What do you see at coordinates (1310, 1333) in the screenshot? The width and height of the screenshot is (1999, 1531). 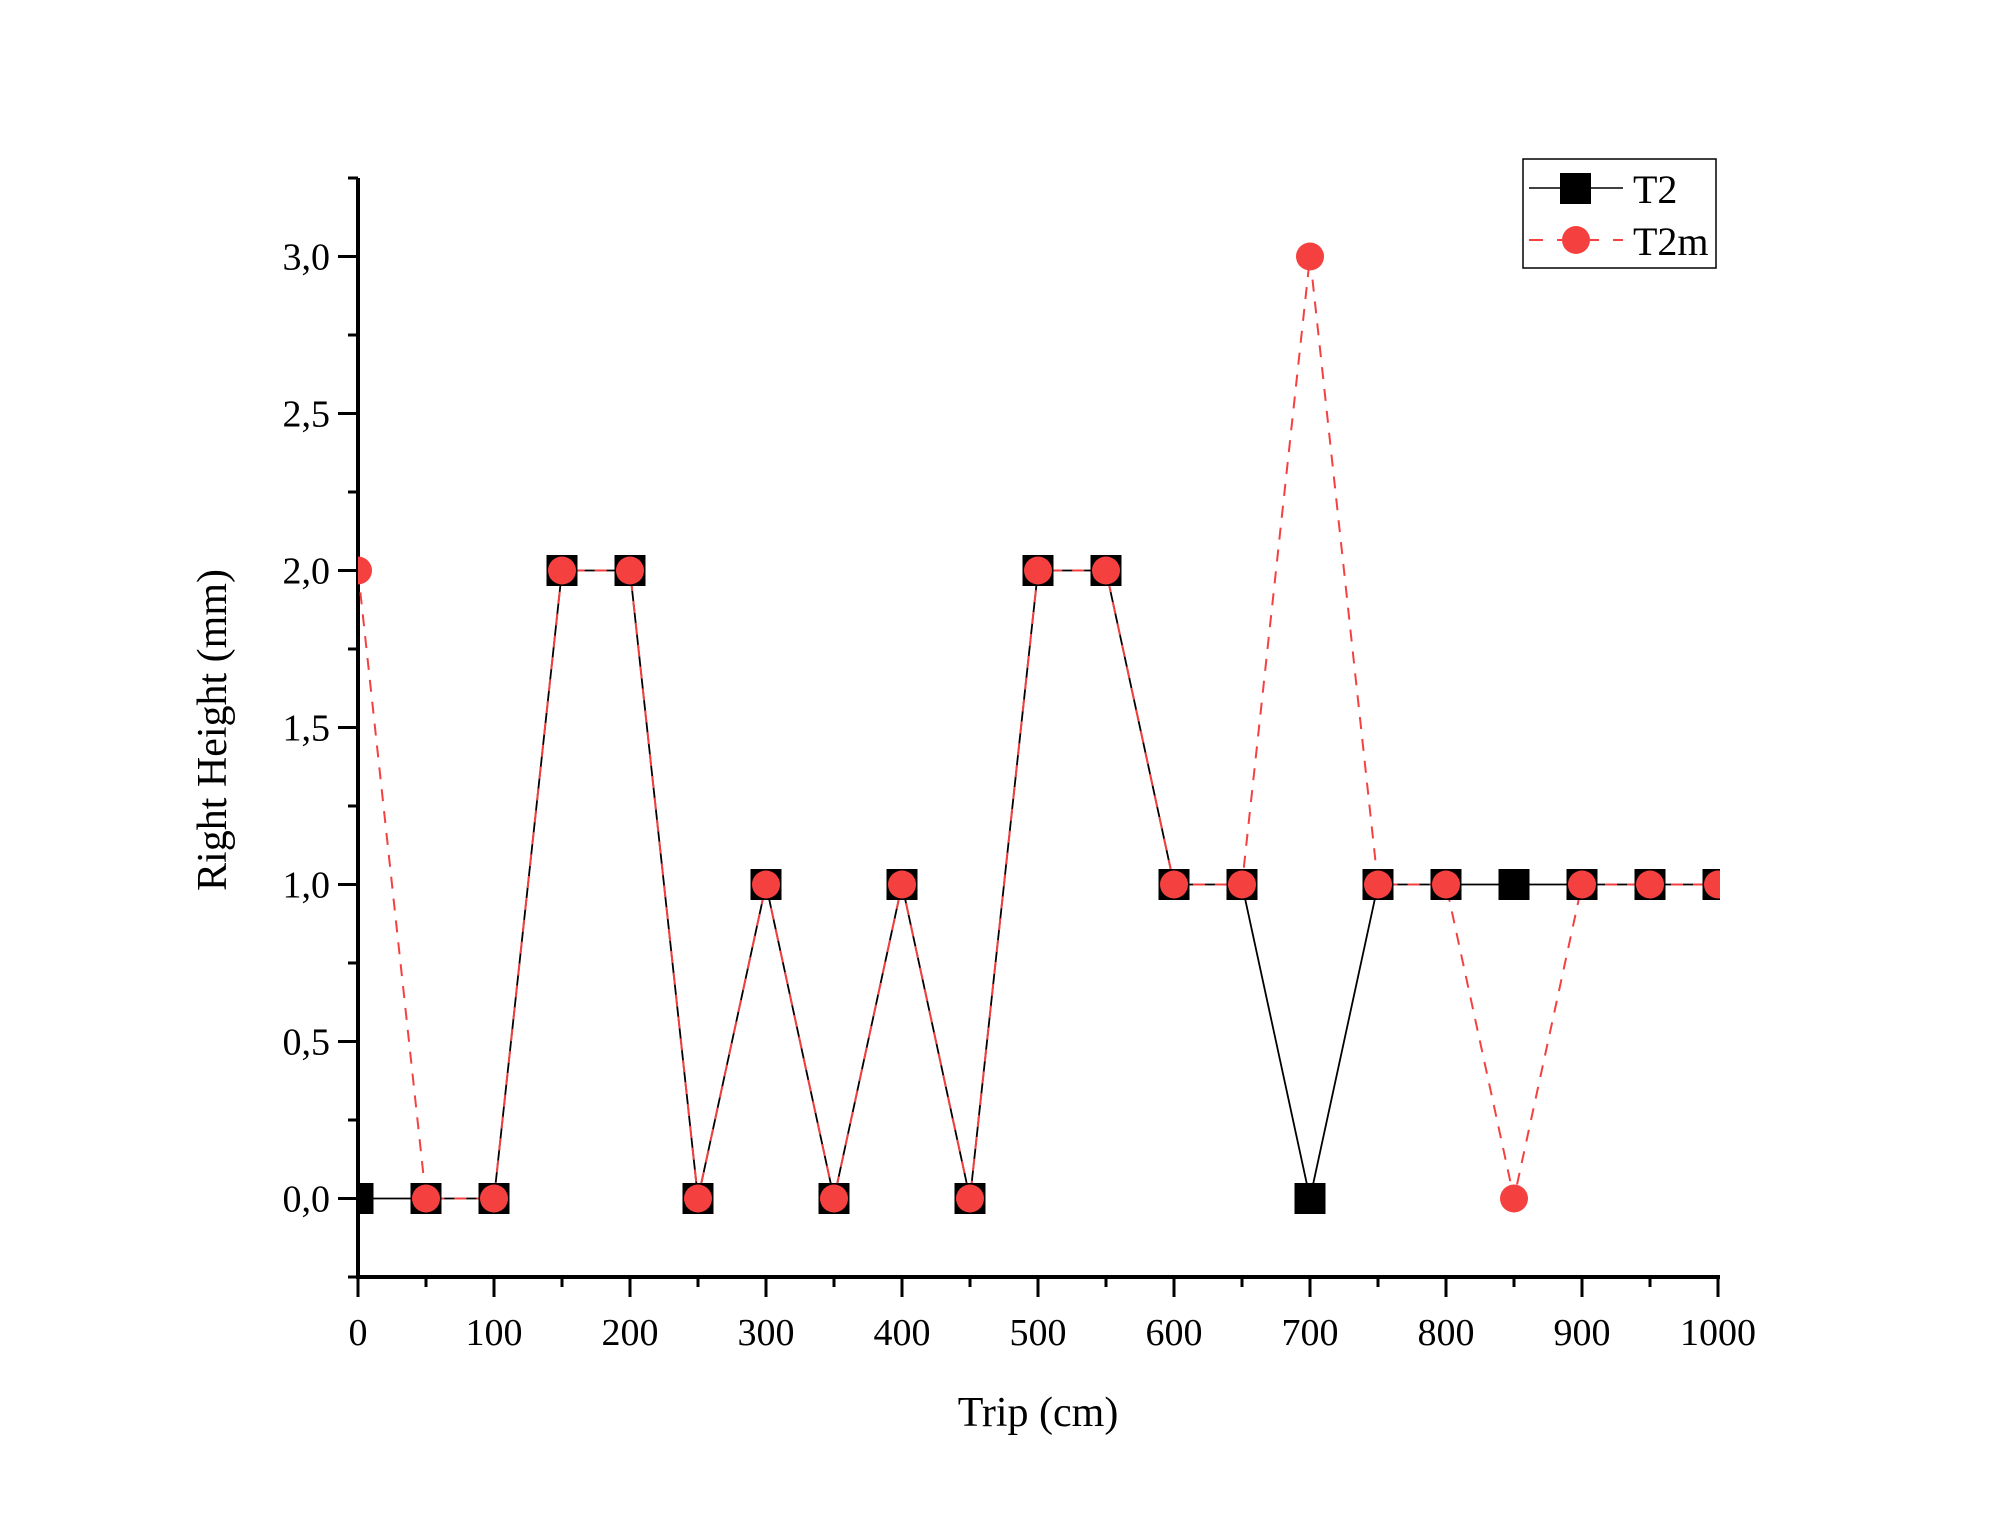 I see `x-tick-label: 700` at bounding box center [1310, 1333].